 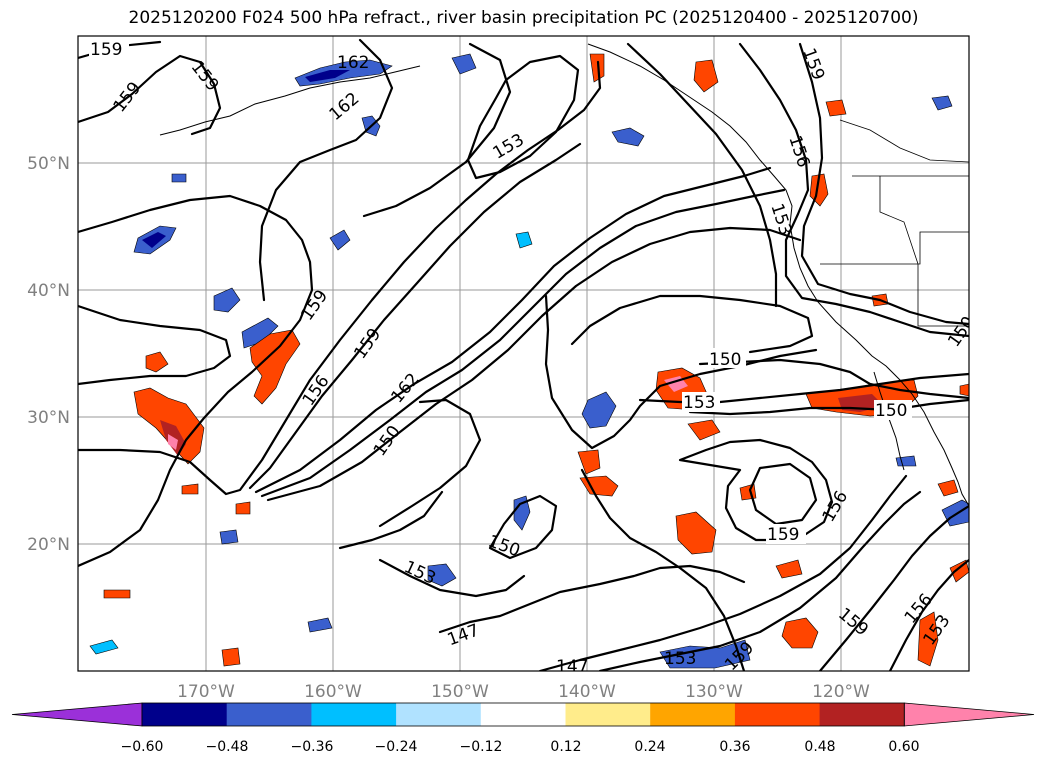 I want to click on colorbar-tick-label: −0.60, so click(x=142, y=747).